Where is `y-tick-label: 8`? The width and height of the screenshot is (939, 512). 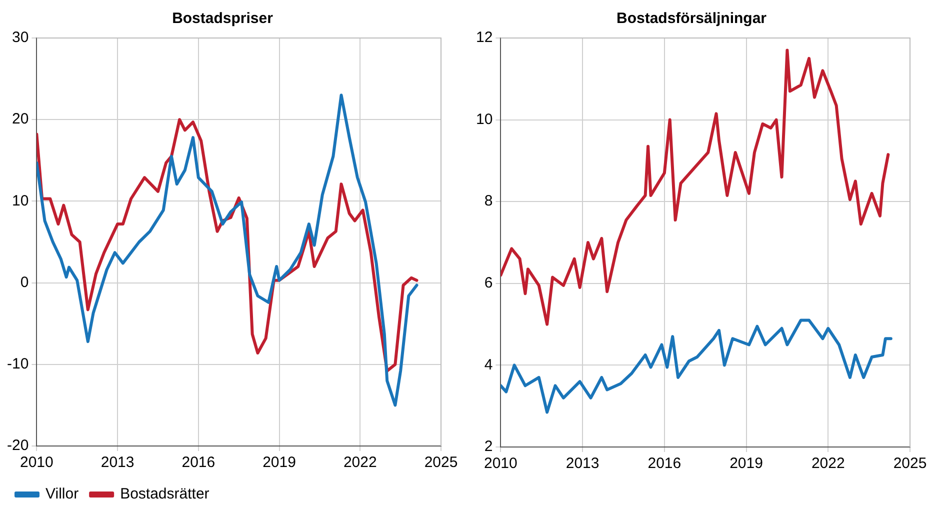 y-tick-label: 8 is located at coordinates (488, 201).